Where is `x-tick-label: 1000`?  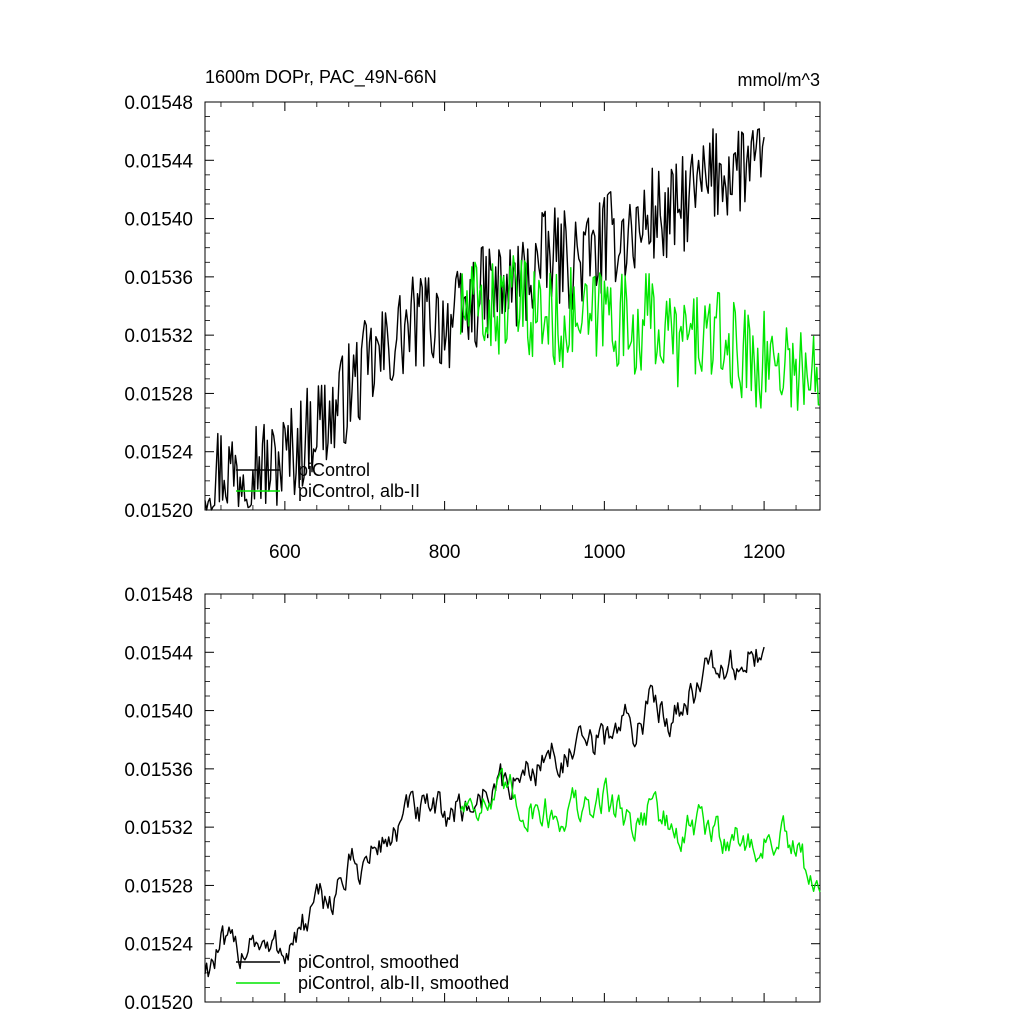
x-tick-label: 1000 is located at coordinates (604, 552).